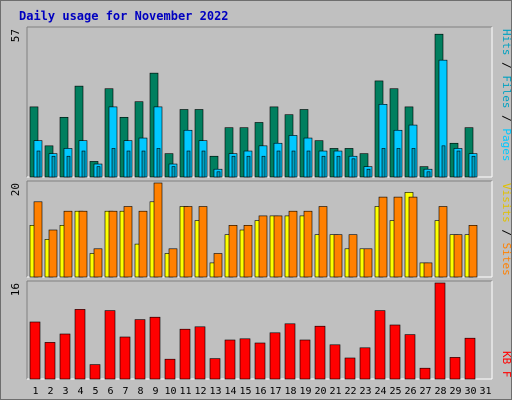  I want to click on x-tick-day-14: 14, so click(230, 391).